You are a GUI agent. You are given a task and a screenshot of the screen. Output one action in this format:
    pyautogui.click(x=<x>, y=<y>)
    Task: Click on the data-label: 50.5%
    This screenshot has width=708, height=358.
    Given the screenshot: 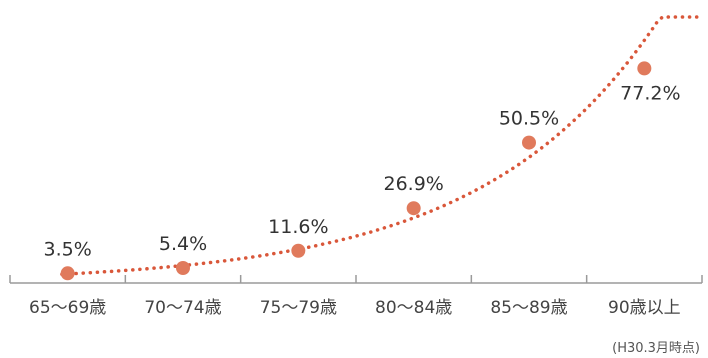 What is the action you would take?
    pyautogui.click(x=529, y=119)
    